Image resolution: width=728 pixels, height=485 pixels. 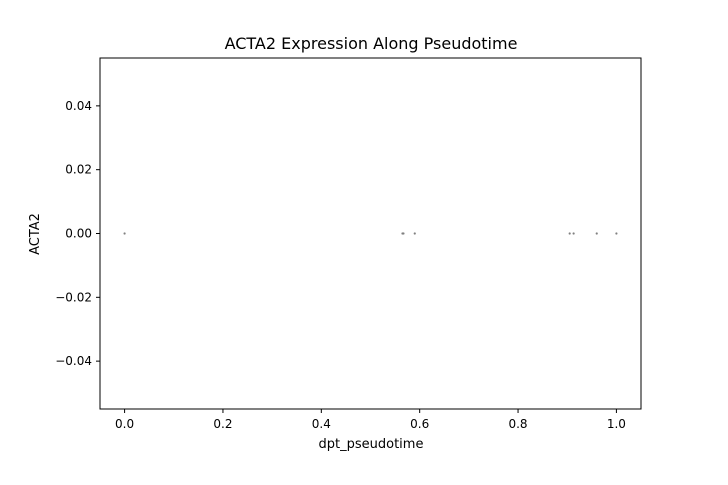 I want to click on y-axis-label: ACTA2, so click(x=35, y=234).